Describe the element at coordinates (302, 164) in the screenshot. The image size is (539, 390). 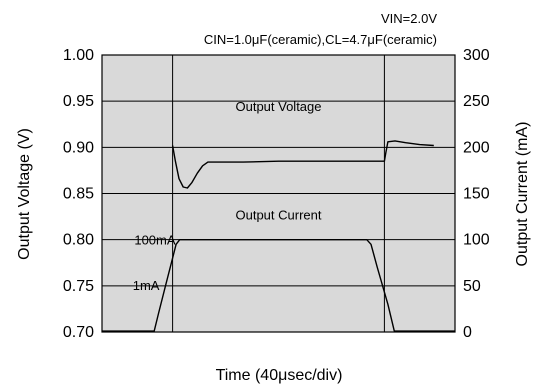
I see `output-voltage-series` at that location.